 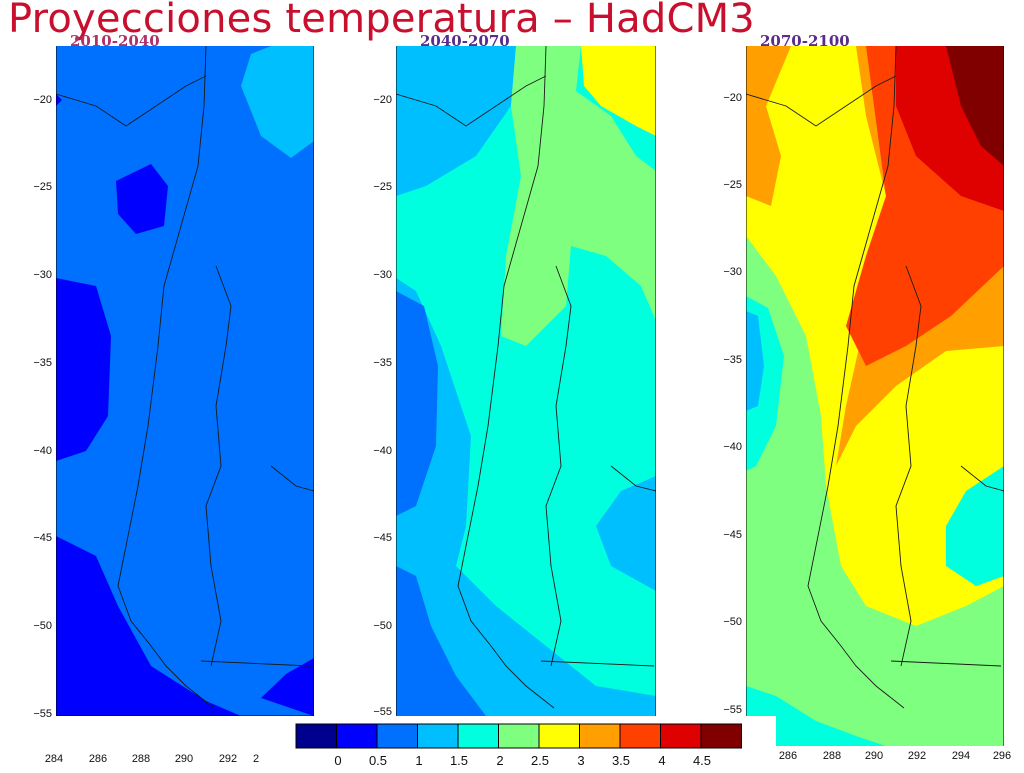 I want to click on colorbar-tick-label: 3.5, so click(x=621, y=760).